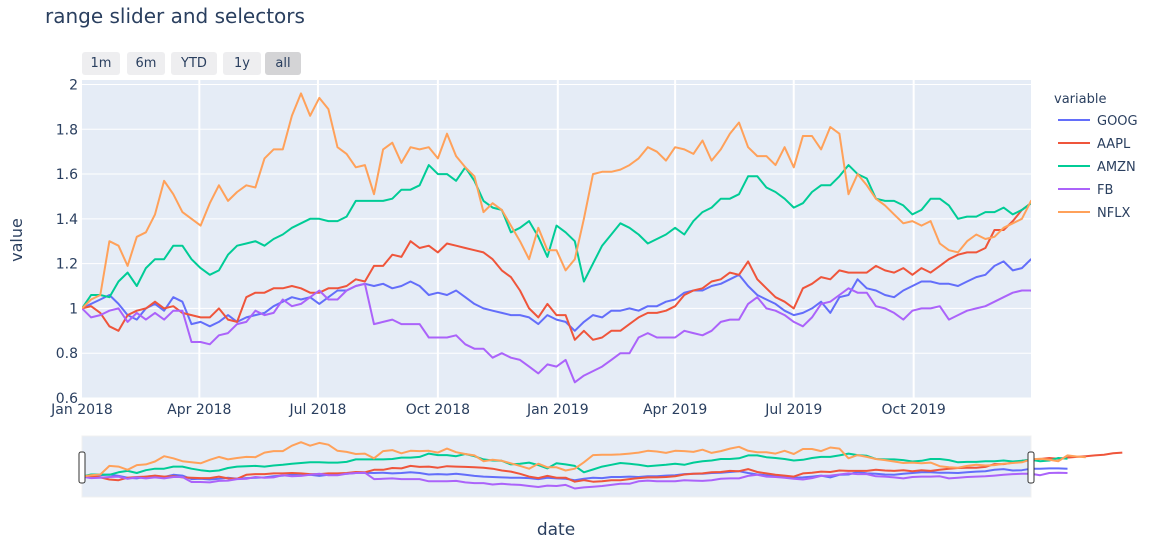 This screenshot has height=551, width=1163. I want to click on y-tick-label: 1.8, so click(67, 130).